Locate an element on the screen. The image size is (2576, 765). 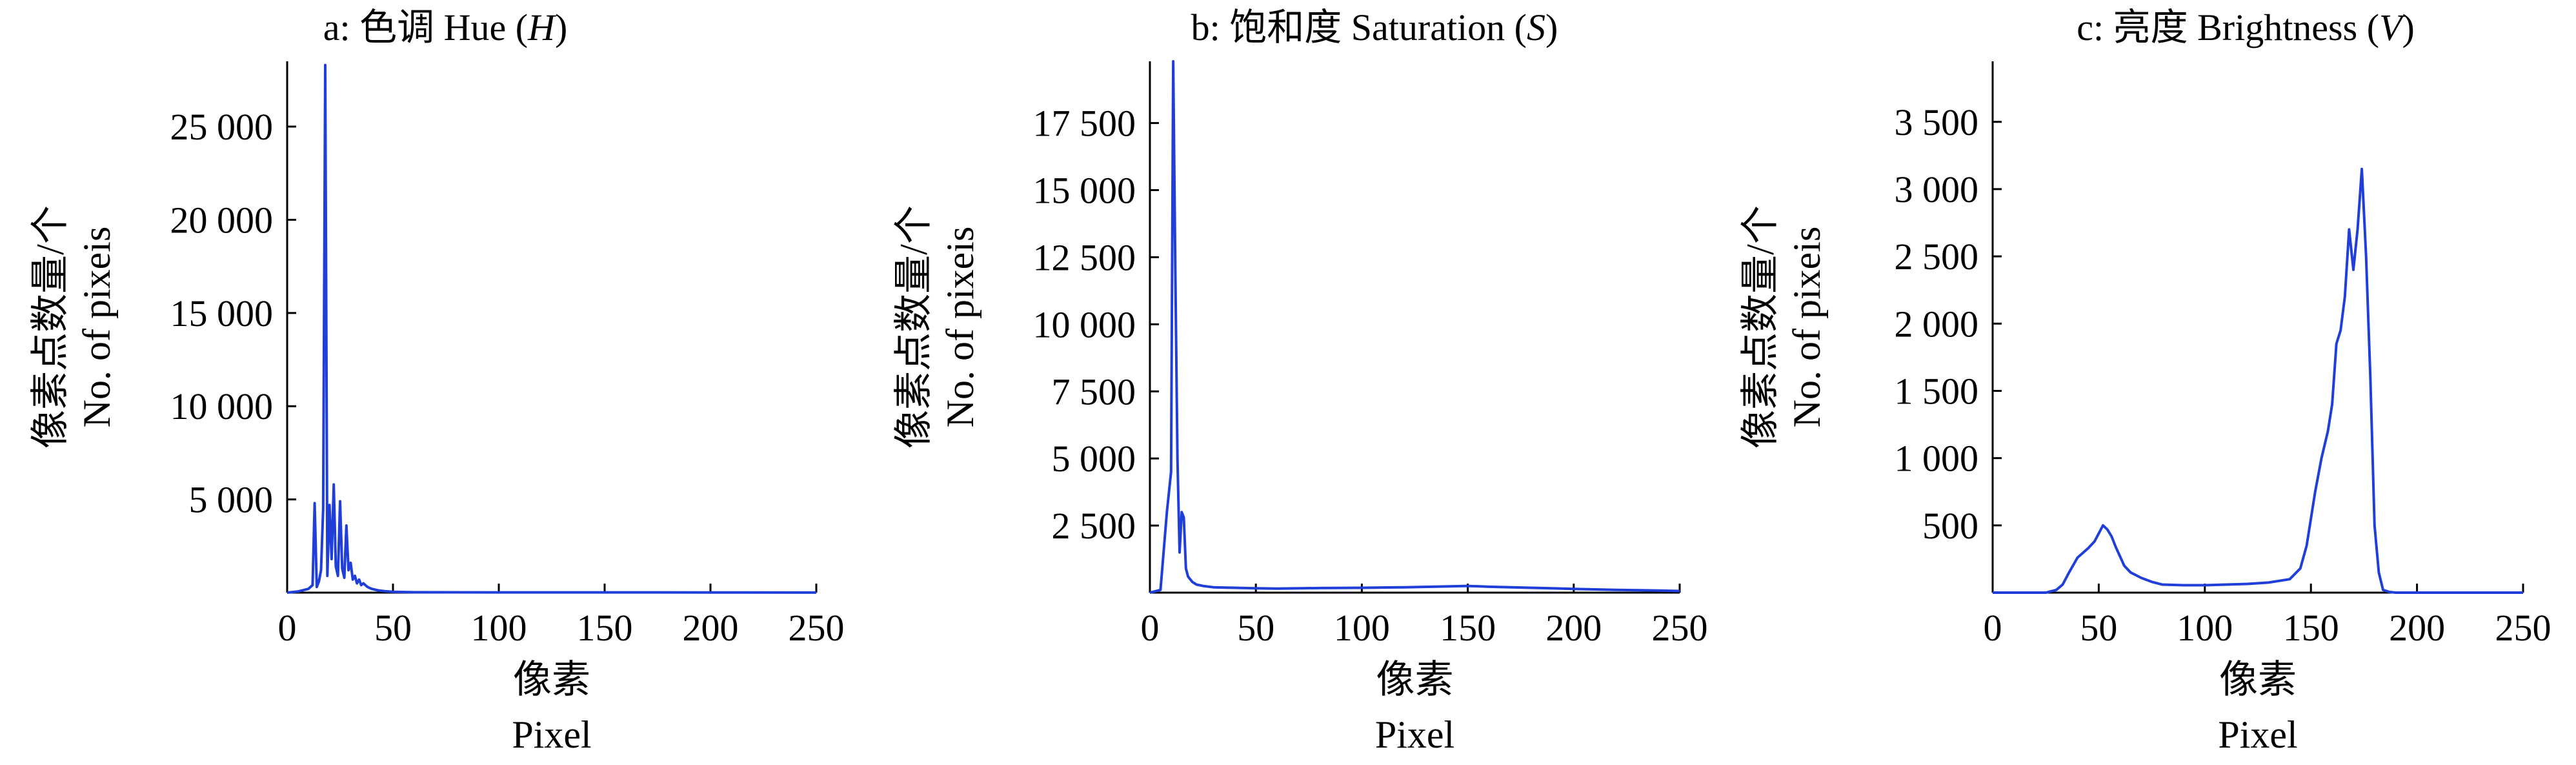
title-text: b: 饱和度 Saturation ( is located at coordinates (1359, 27).